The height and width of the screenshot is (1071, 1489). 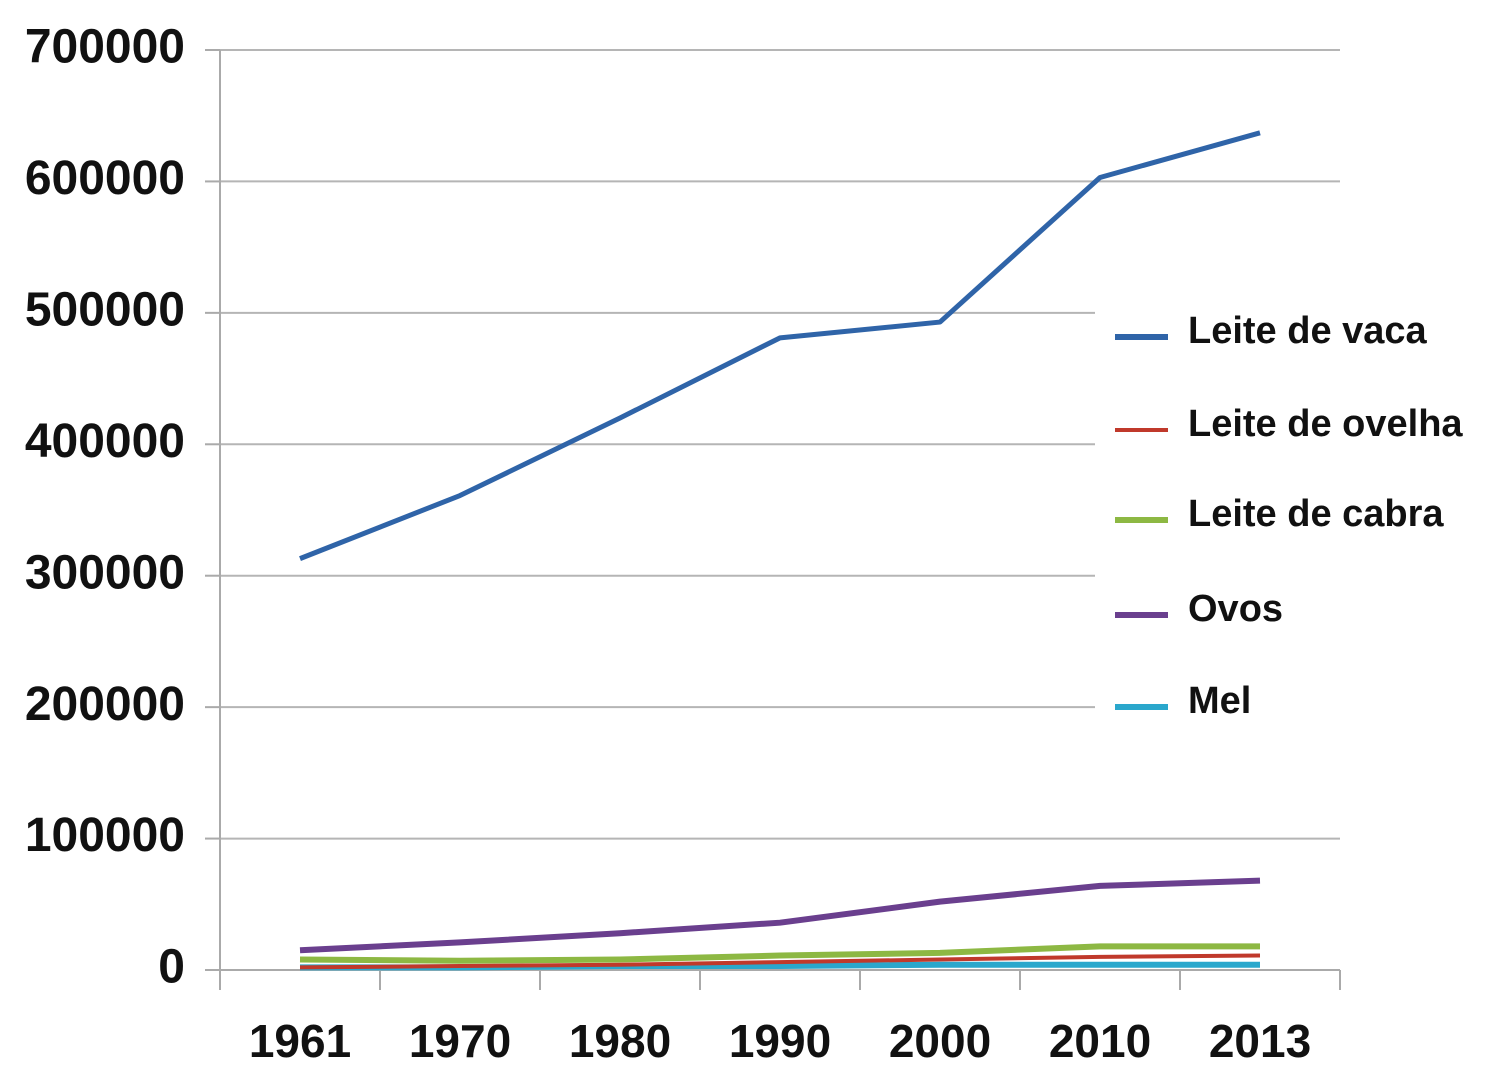 What do you see at coordinates (460, 1041) in the screenshot?
I see `x-tick-label: 1970` at bounding box center [460, 1041].